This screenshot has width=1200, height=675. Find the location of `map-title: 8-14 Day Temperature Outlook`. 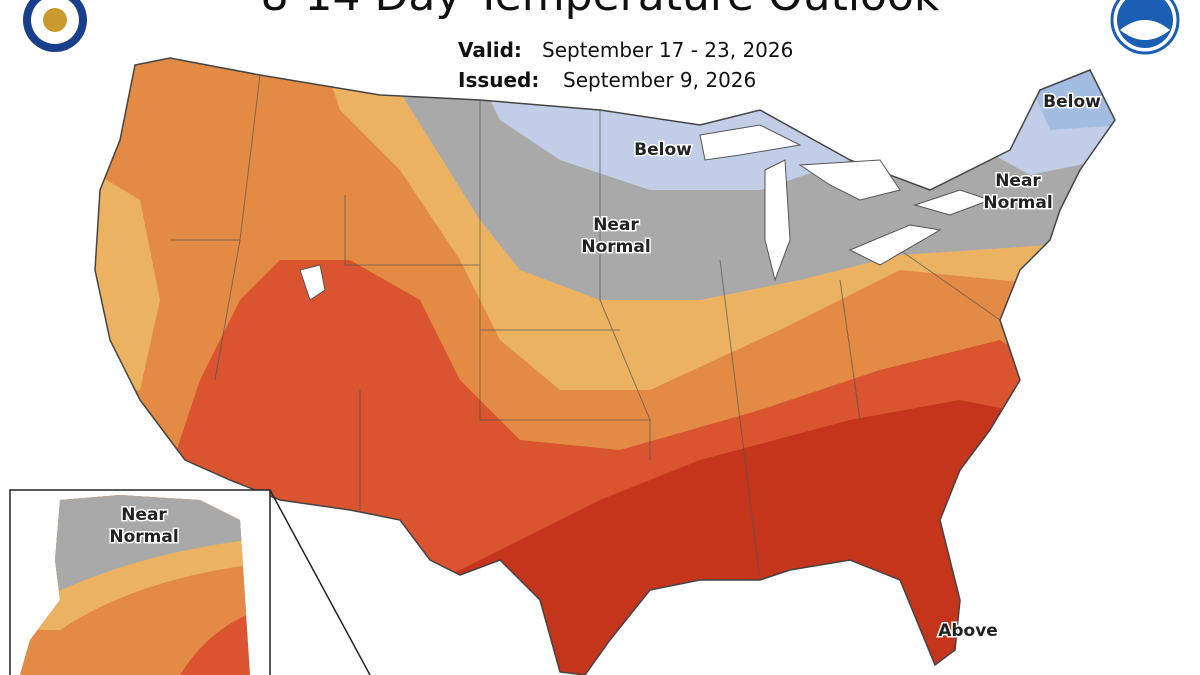

map-title: 8-14 Day Temperature Outlook is located at coordinates (600, 10).